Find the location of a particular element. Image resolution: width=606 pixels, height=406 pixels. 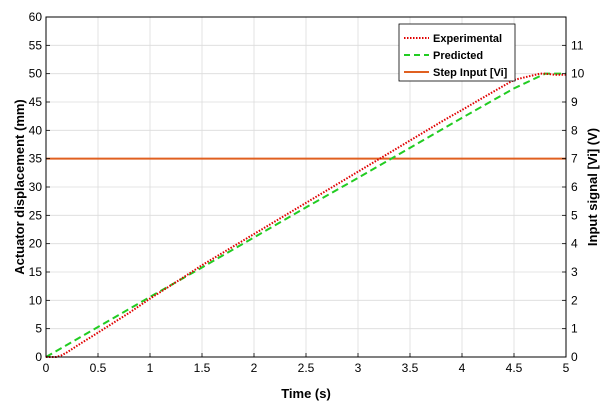

y-left-tick-label-9: 45 is located at coordinates (36, 102).